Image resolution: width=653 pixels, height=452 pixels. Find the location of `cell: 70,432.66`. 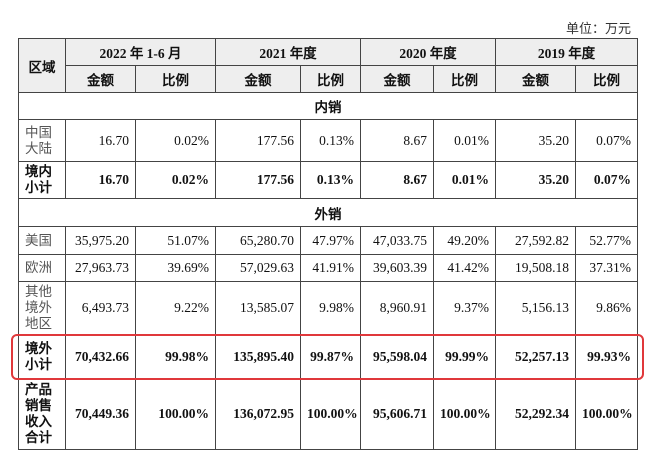

cell: 70,432.66 is located at coordinates (100, 356).